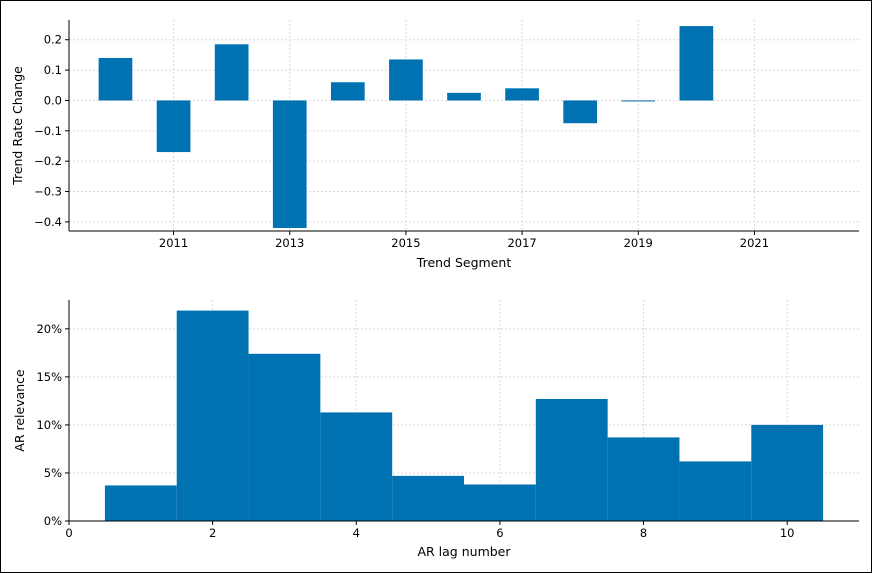 The width and height of the screenshot is (872, 573). I want to click on x-tick-label: 2011, so click(173, 243).